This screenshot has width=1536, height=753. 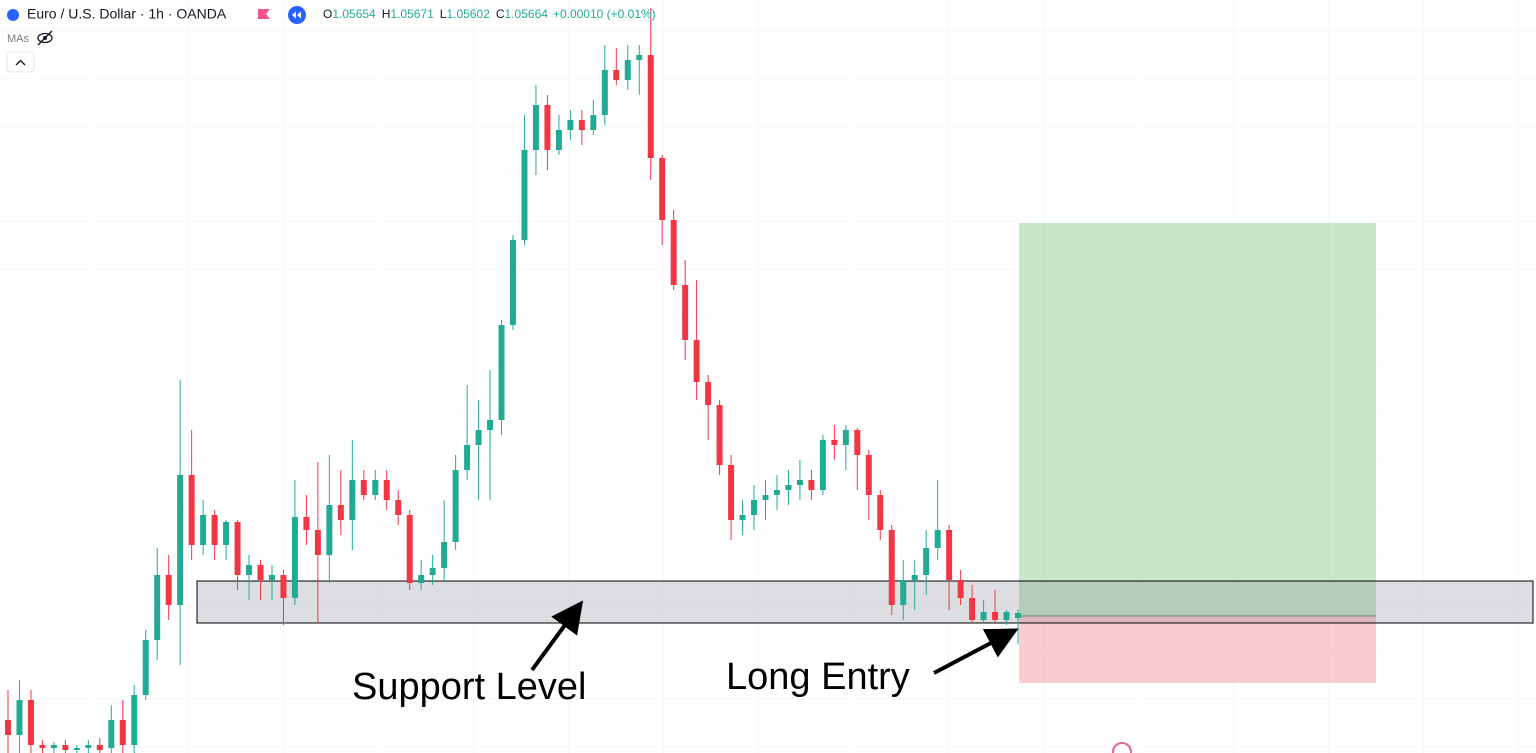 I want to click on ohlc-value: 1.05654, so click(x=354, y=14).